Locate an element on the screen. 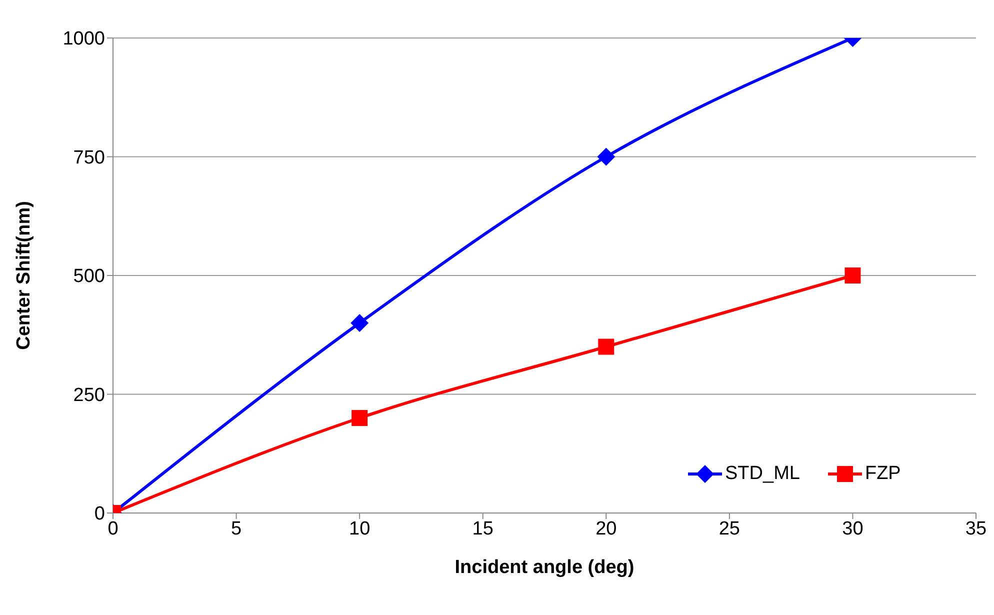  x-tick-label: 35 is located at coordinates (976, 529).